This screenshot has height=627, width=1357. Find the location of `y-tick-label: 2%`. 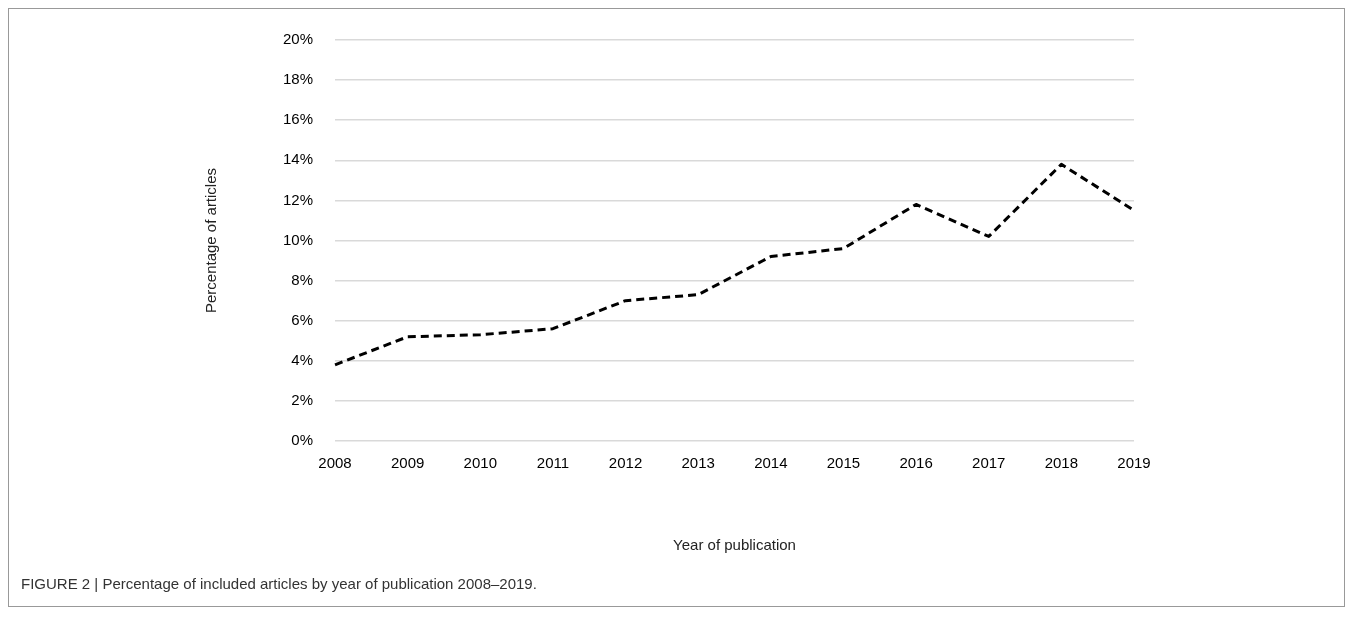

y-tick-label: 2% is located at coordinates (302, 400).